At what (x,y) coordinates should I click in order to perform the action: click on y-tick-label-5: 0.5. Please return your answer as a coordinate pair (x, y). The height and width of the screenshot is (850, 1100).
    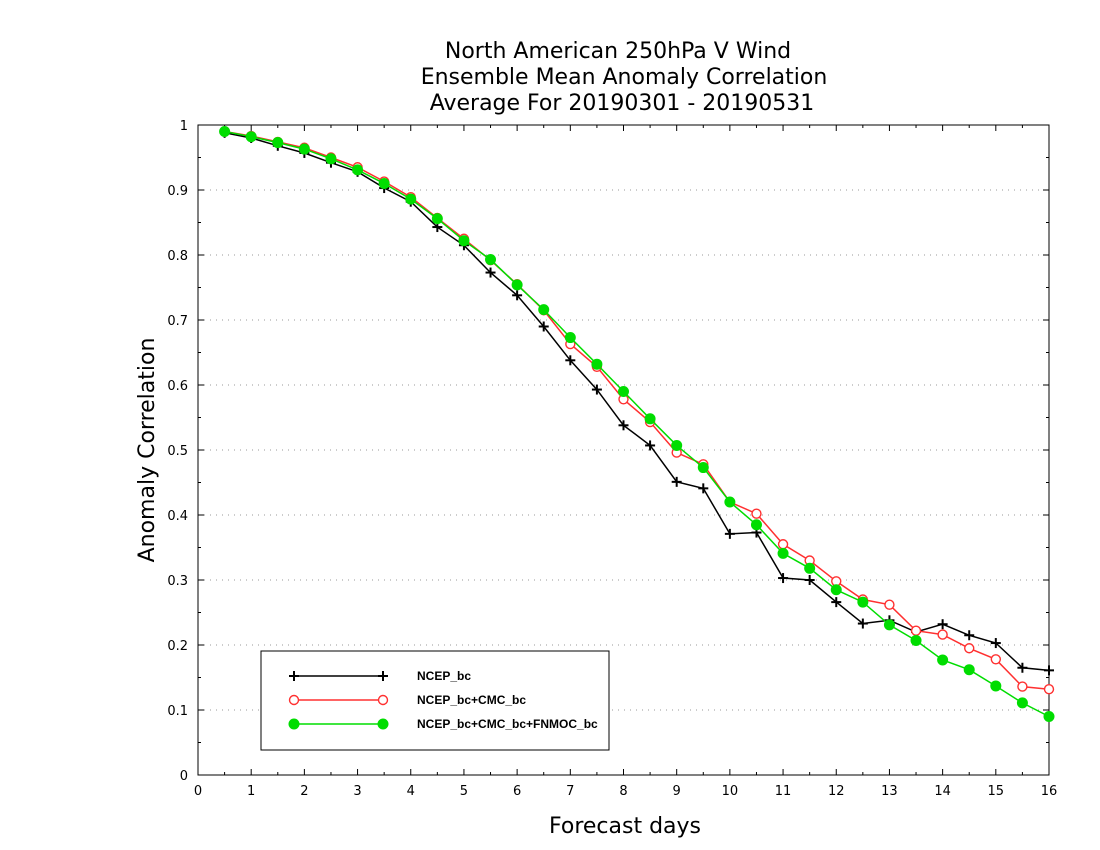
    Looking at the image, I should click on (177, 451).